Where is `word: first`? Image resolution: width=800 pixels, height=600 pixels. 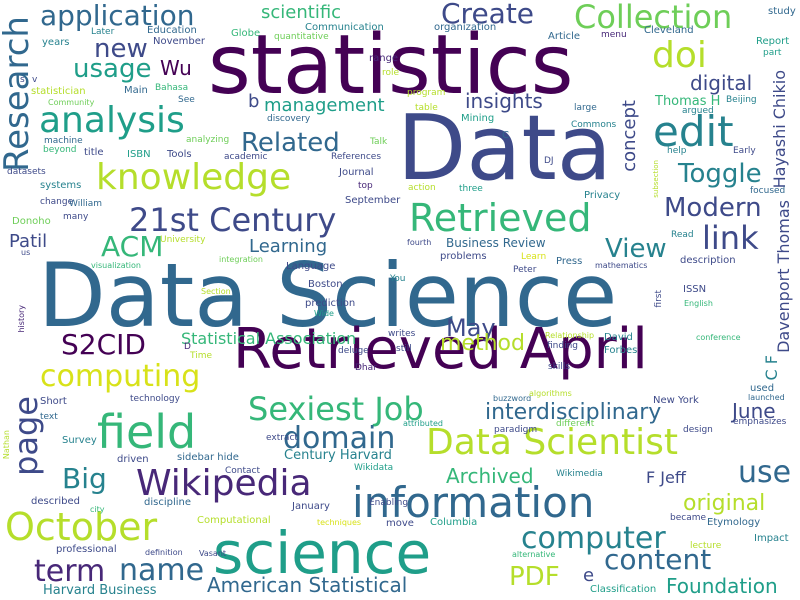 word: first is located at coordinates (659, 299).